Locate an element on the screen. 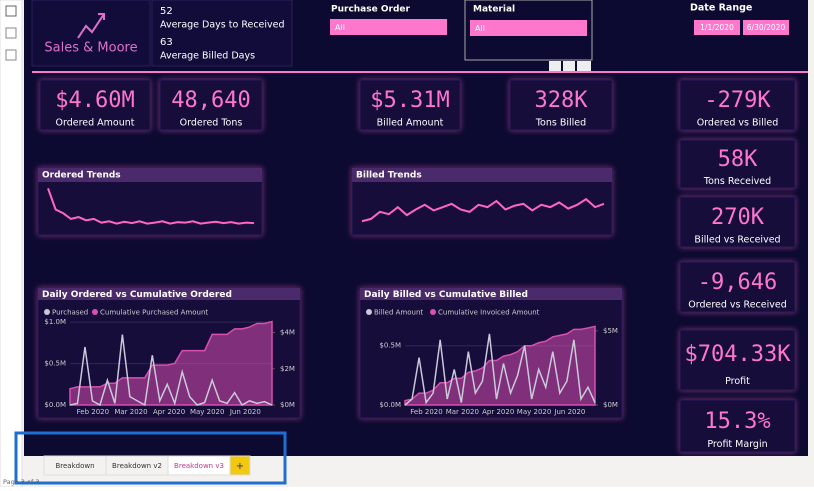  daily-line is located at coordinates (500, 369).